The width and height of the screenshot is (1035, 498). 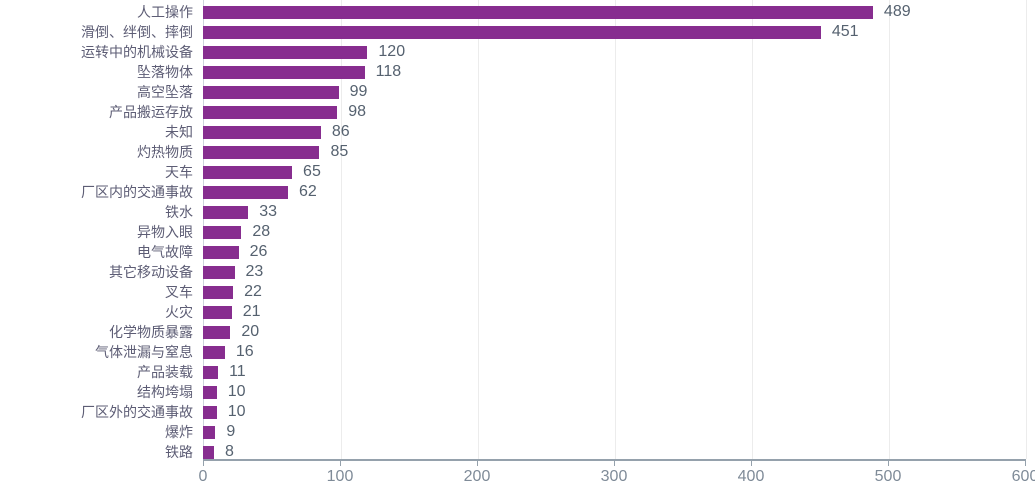 I want to click on category-label: 叉车, so click(x=179, y=292).